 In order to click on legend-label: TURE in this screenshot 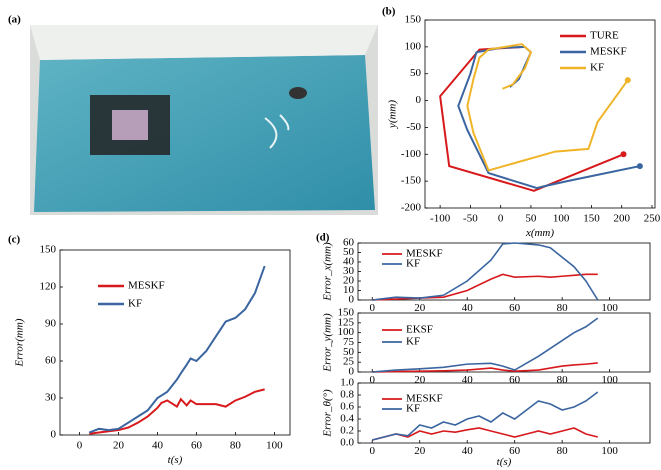, I will do `click(604, 36)`.